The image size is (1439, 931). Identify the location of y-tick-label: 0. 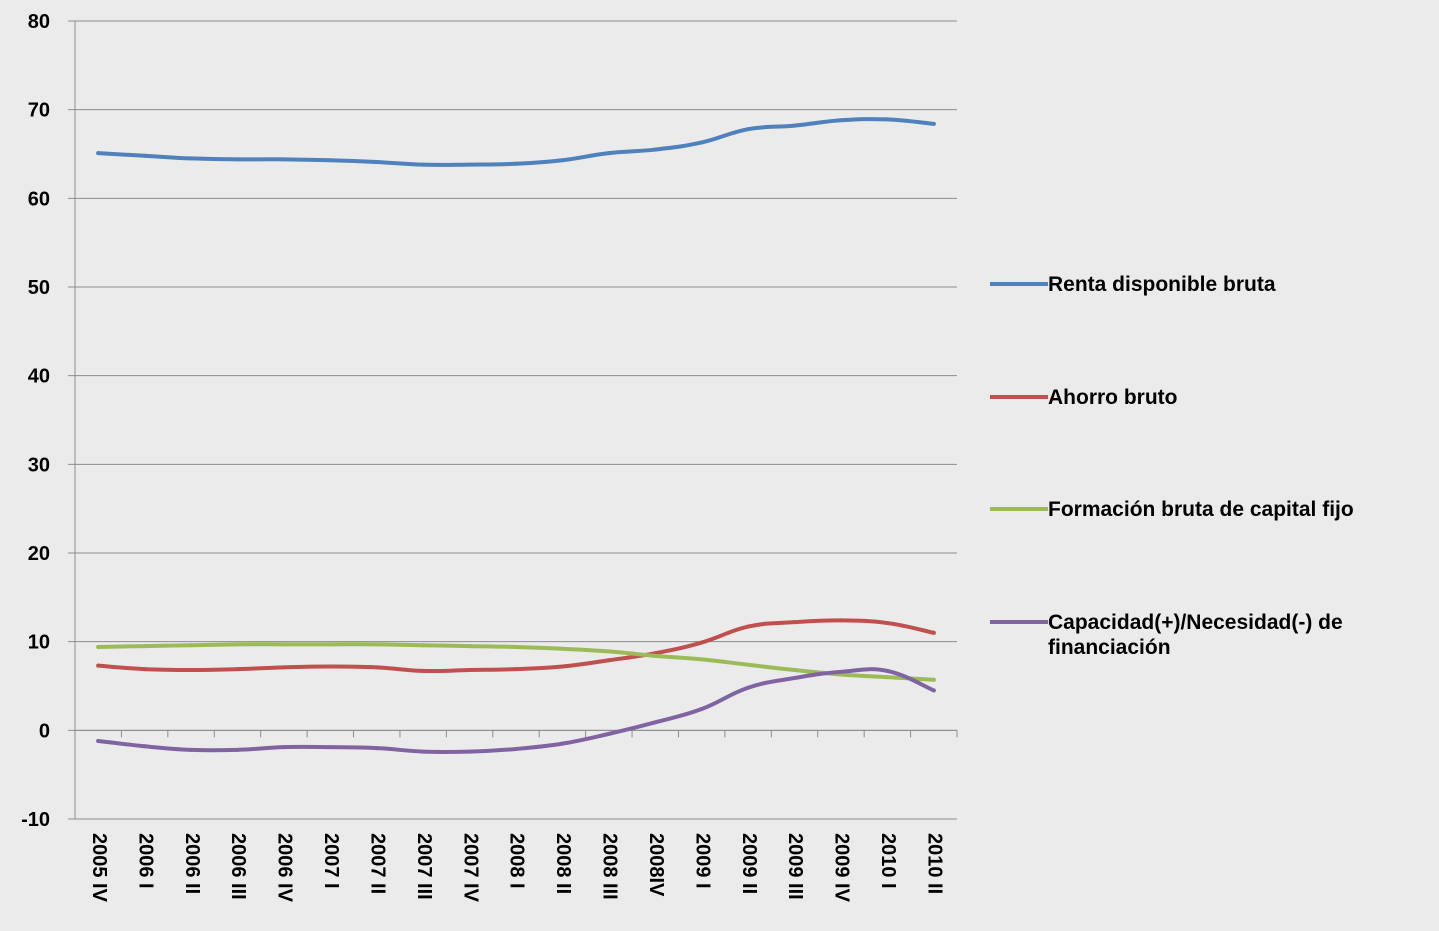
(44, 731).